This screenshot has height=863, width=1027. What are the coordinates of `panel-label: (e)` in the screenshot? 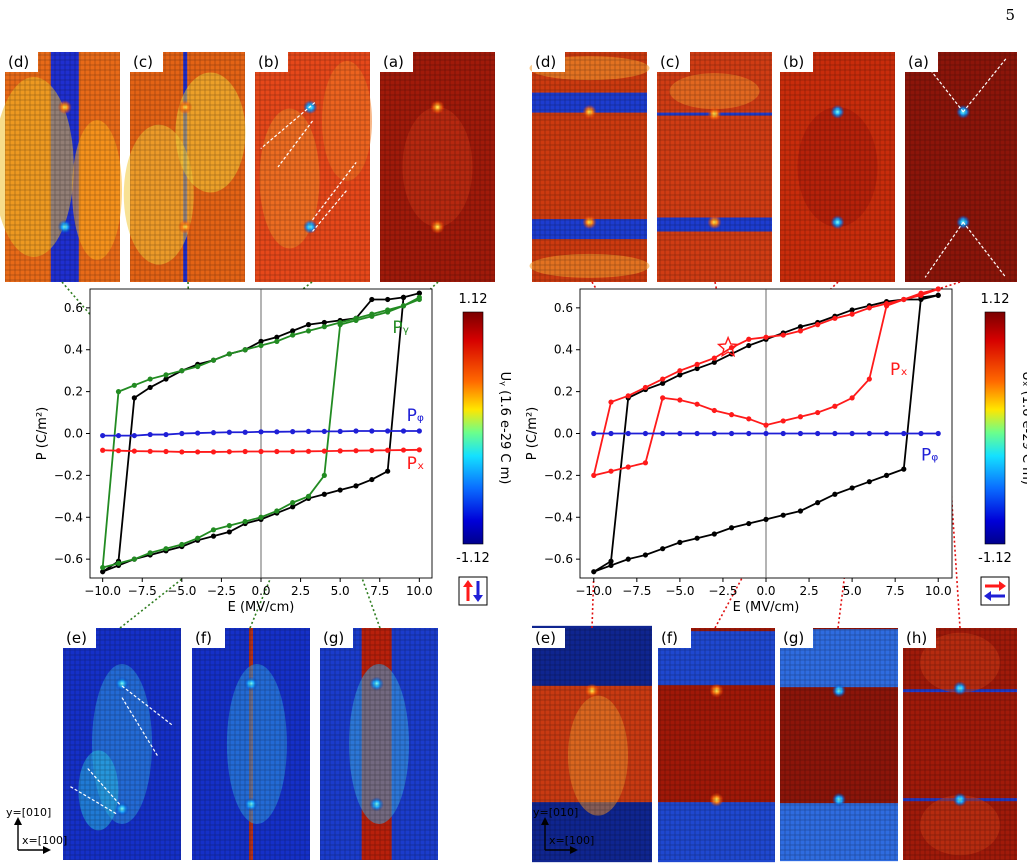 It's located at (76, 638).